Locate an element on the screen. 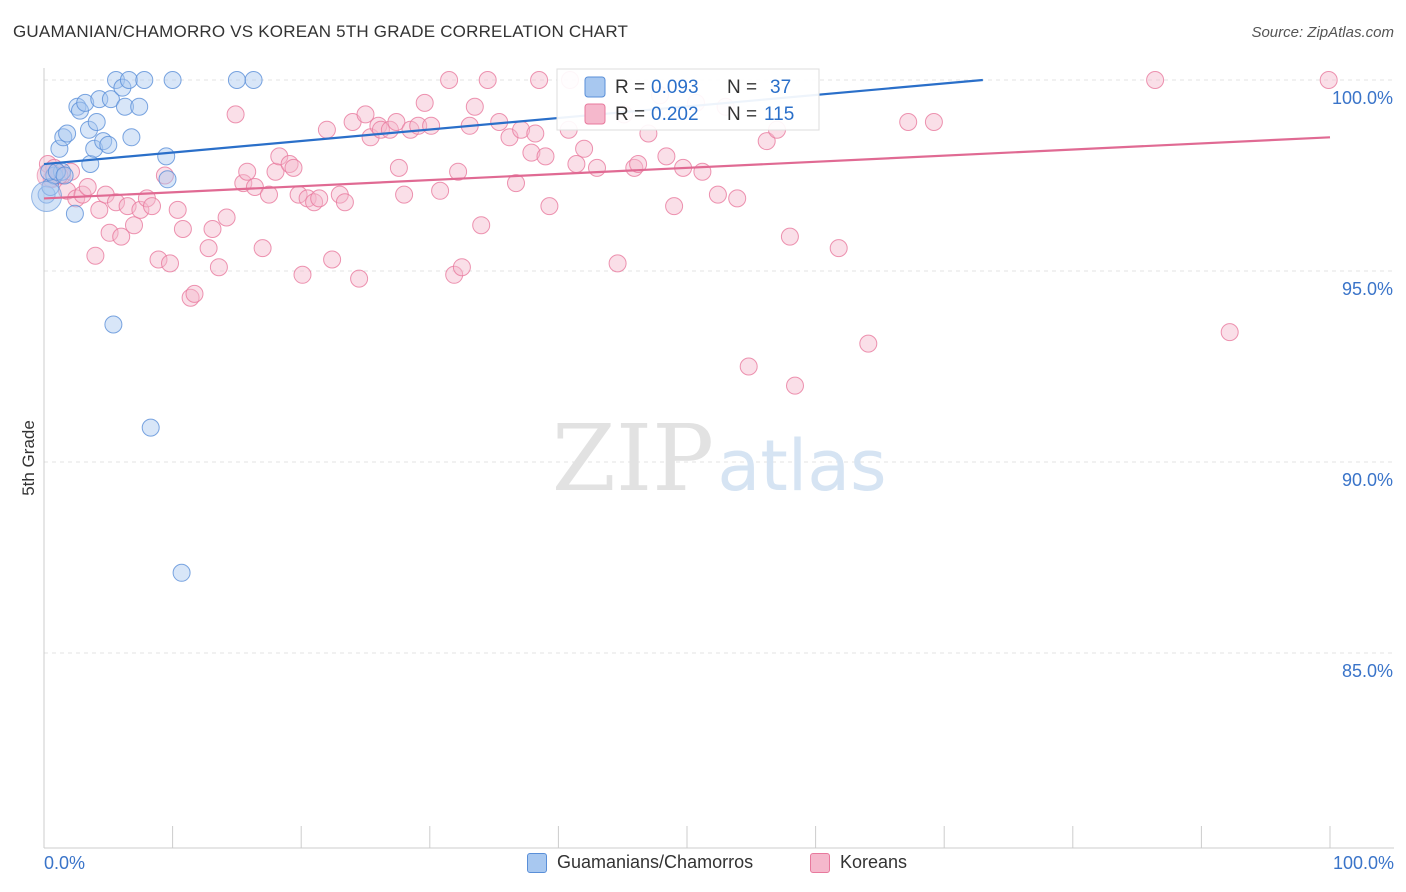  legend-top-n-label-1: N = is located at coordinates (742, 87).